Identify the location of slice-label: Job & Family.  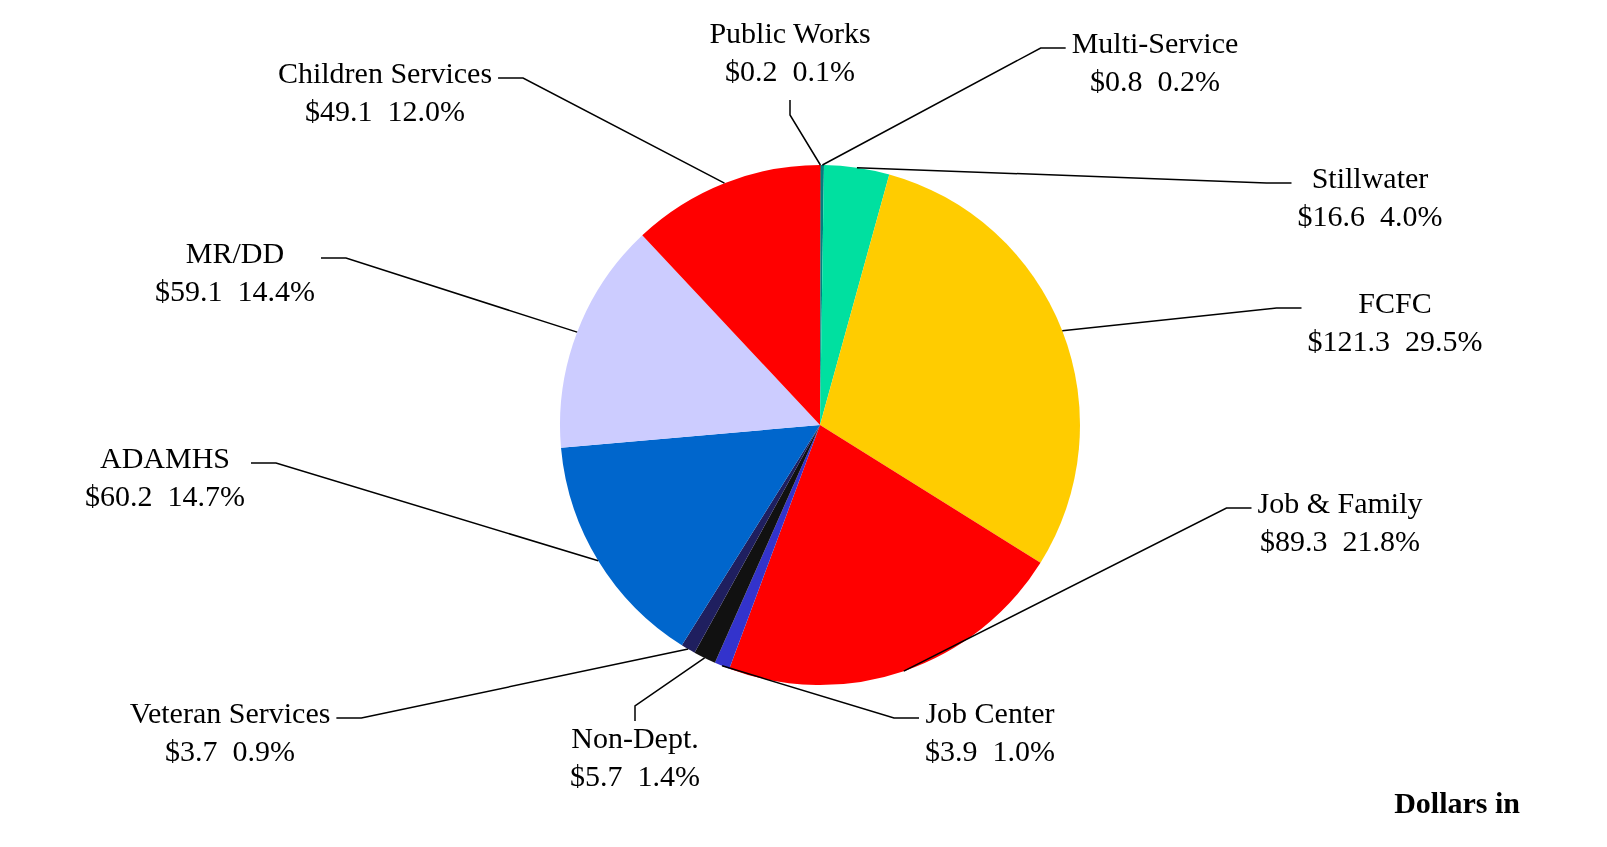
(1340, 502).